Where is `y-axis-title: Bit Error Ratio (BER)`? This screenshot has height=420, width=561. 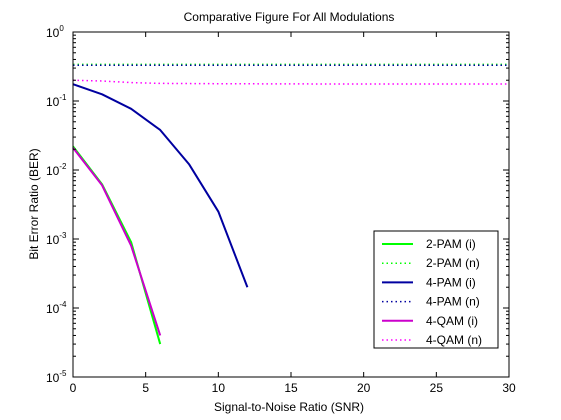
y-axis-title: Bit Error Ratio (BER) is located at coordinates (34, 203).